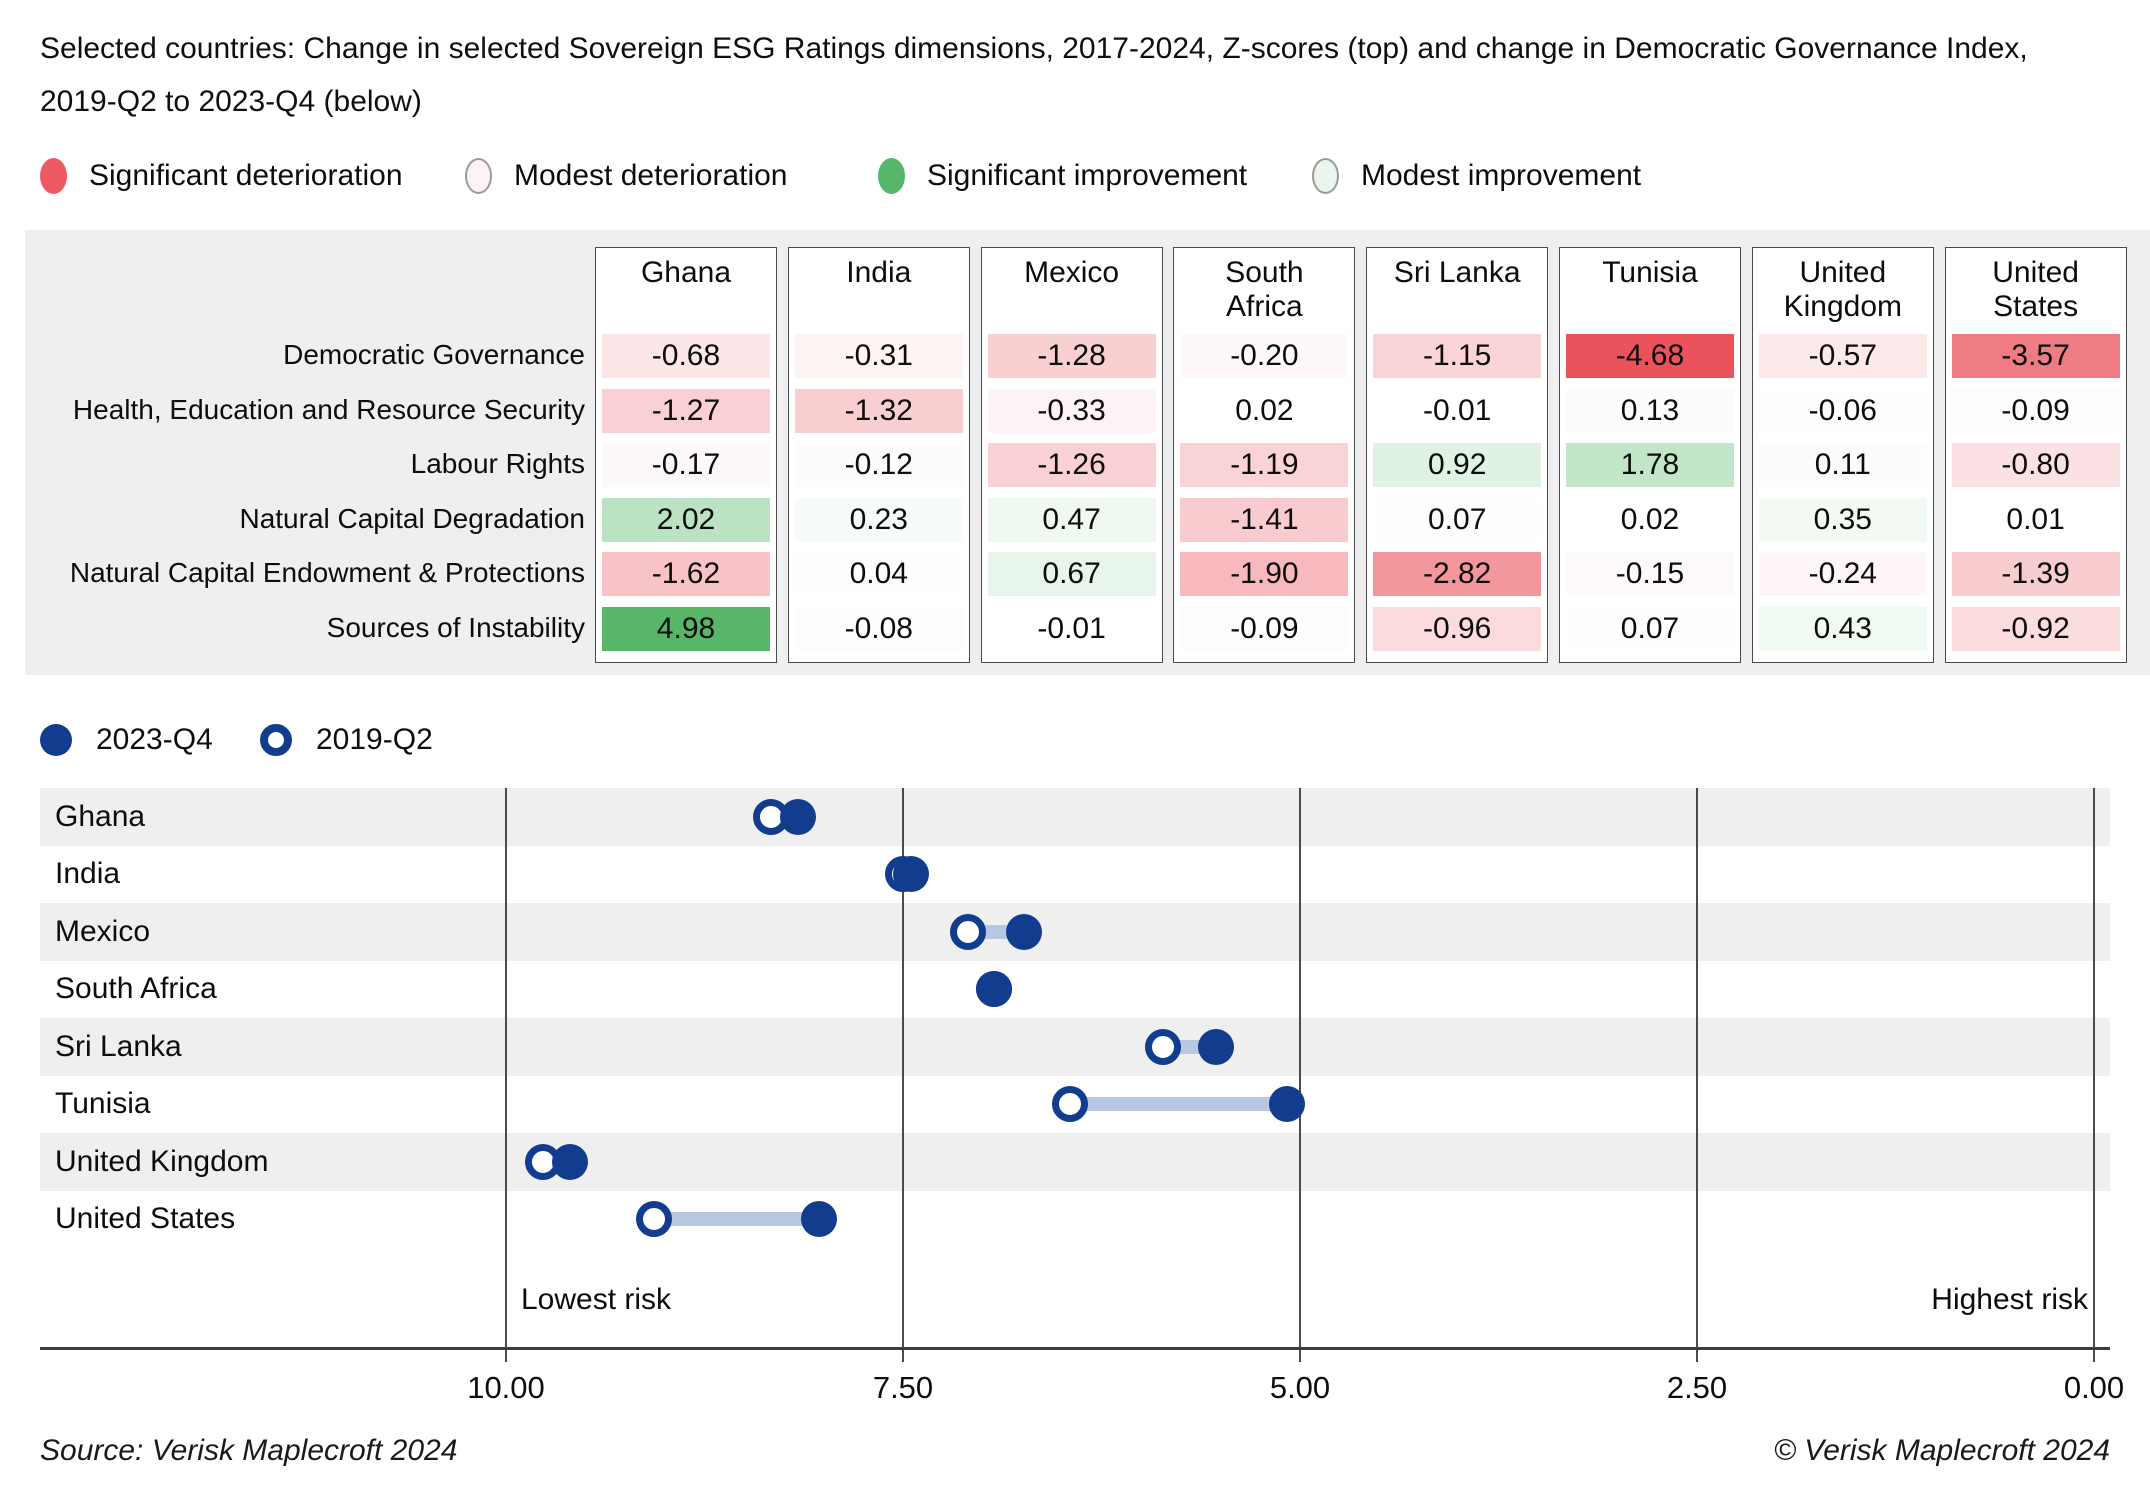 This screenshot has height=1485, width=2150. Describe the element at coordinates (1650, 455) in the screenshot. I see `country-column: Tunisia -4.68 0.13 1.78 0.02 -0.15 0.07` at that location.